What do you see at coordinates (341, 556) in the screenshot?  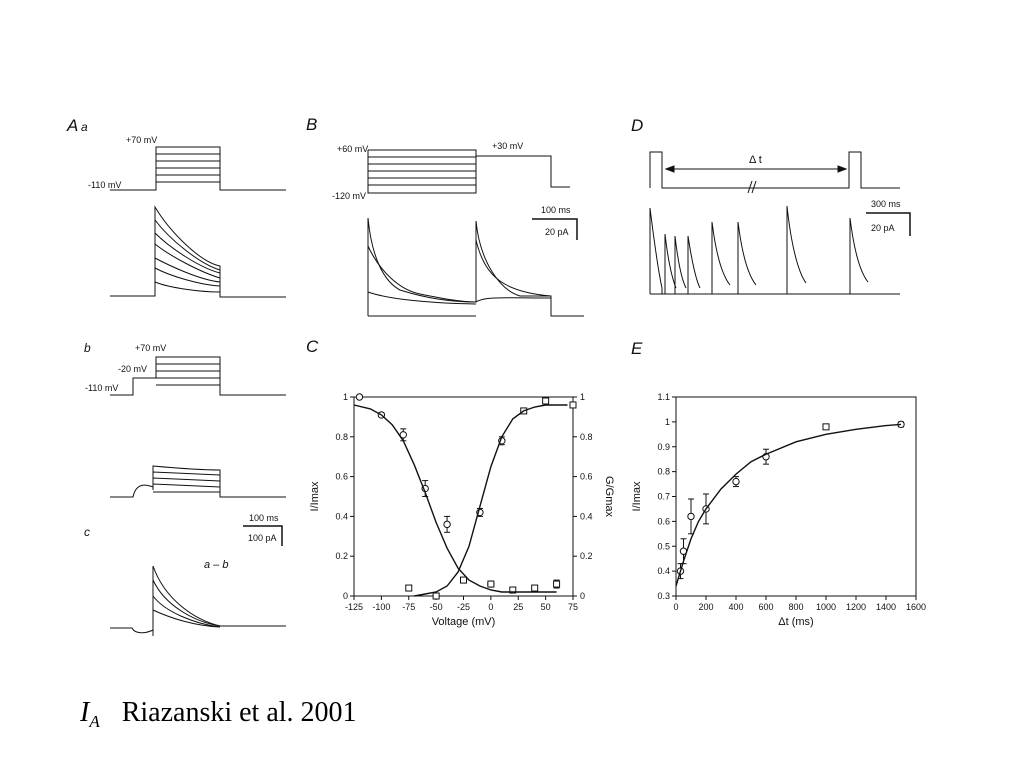 I see `y-tick-label: 0.2` at bounding box center [341, 556].